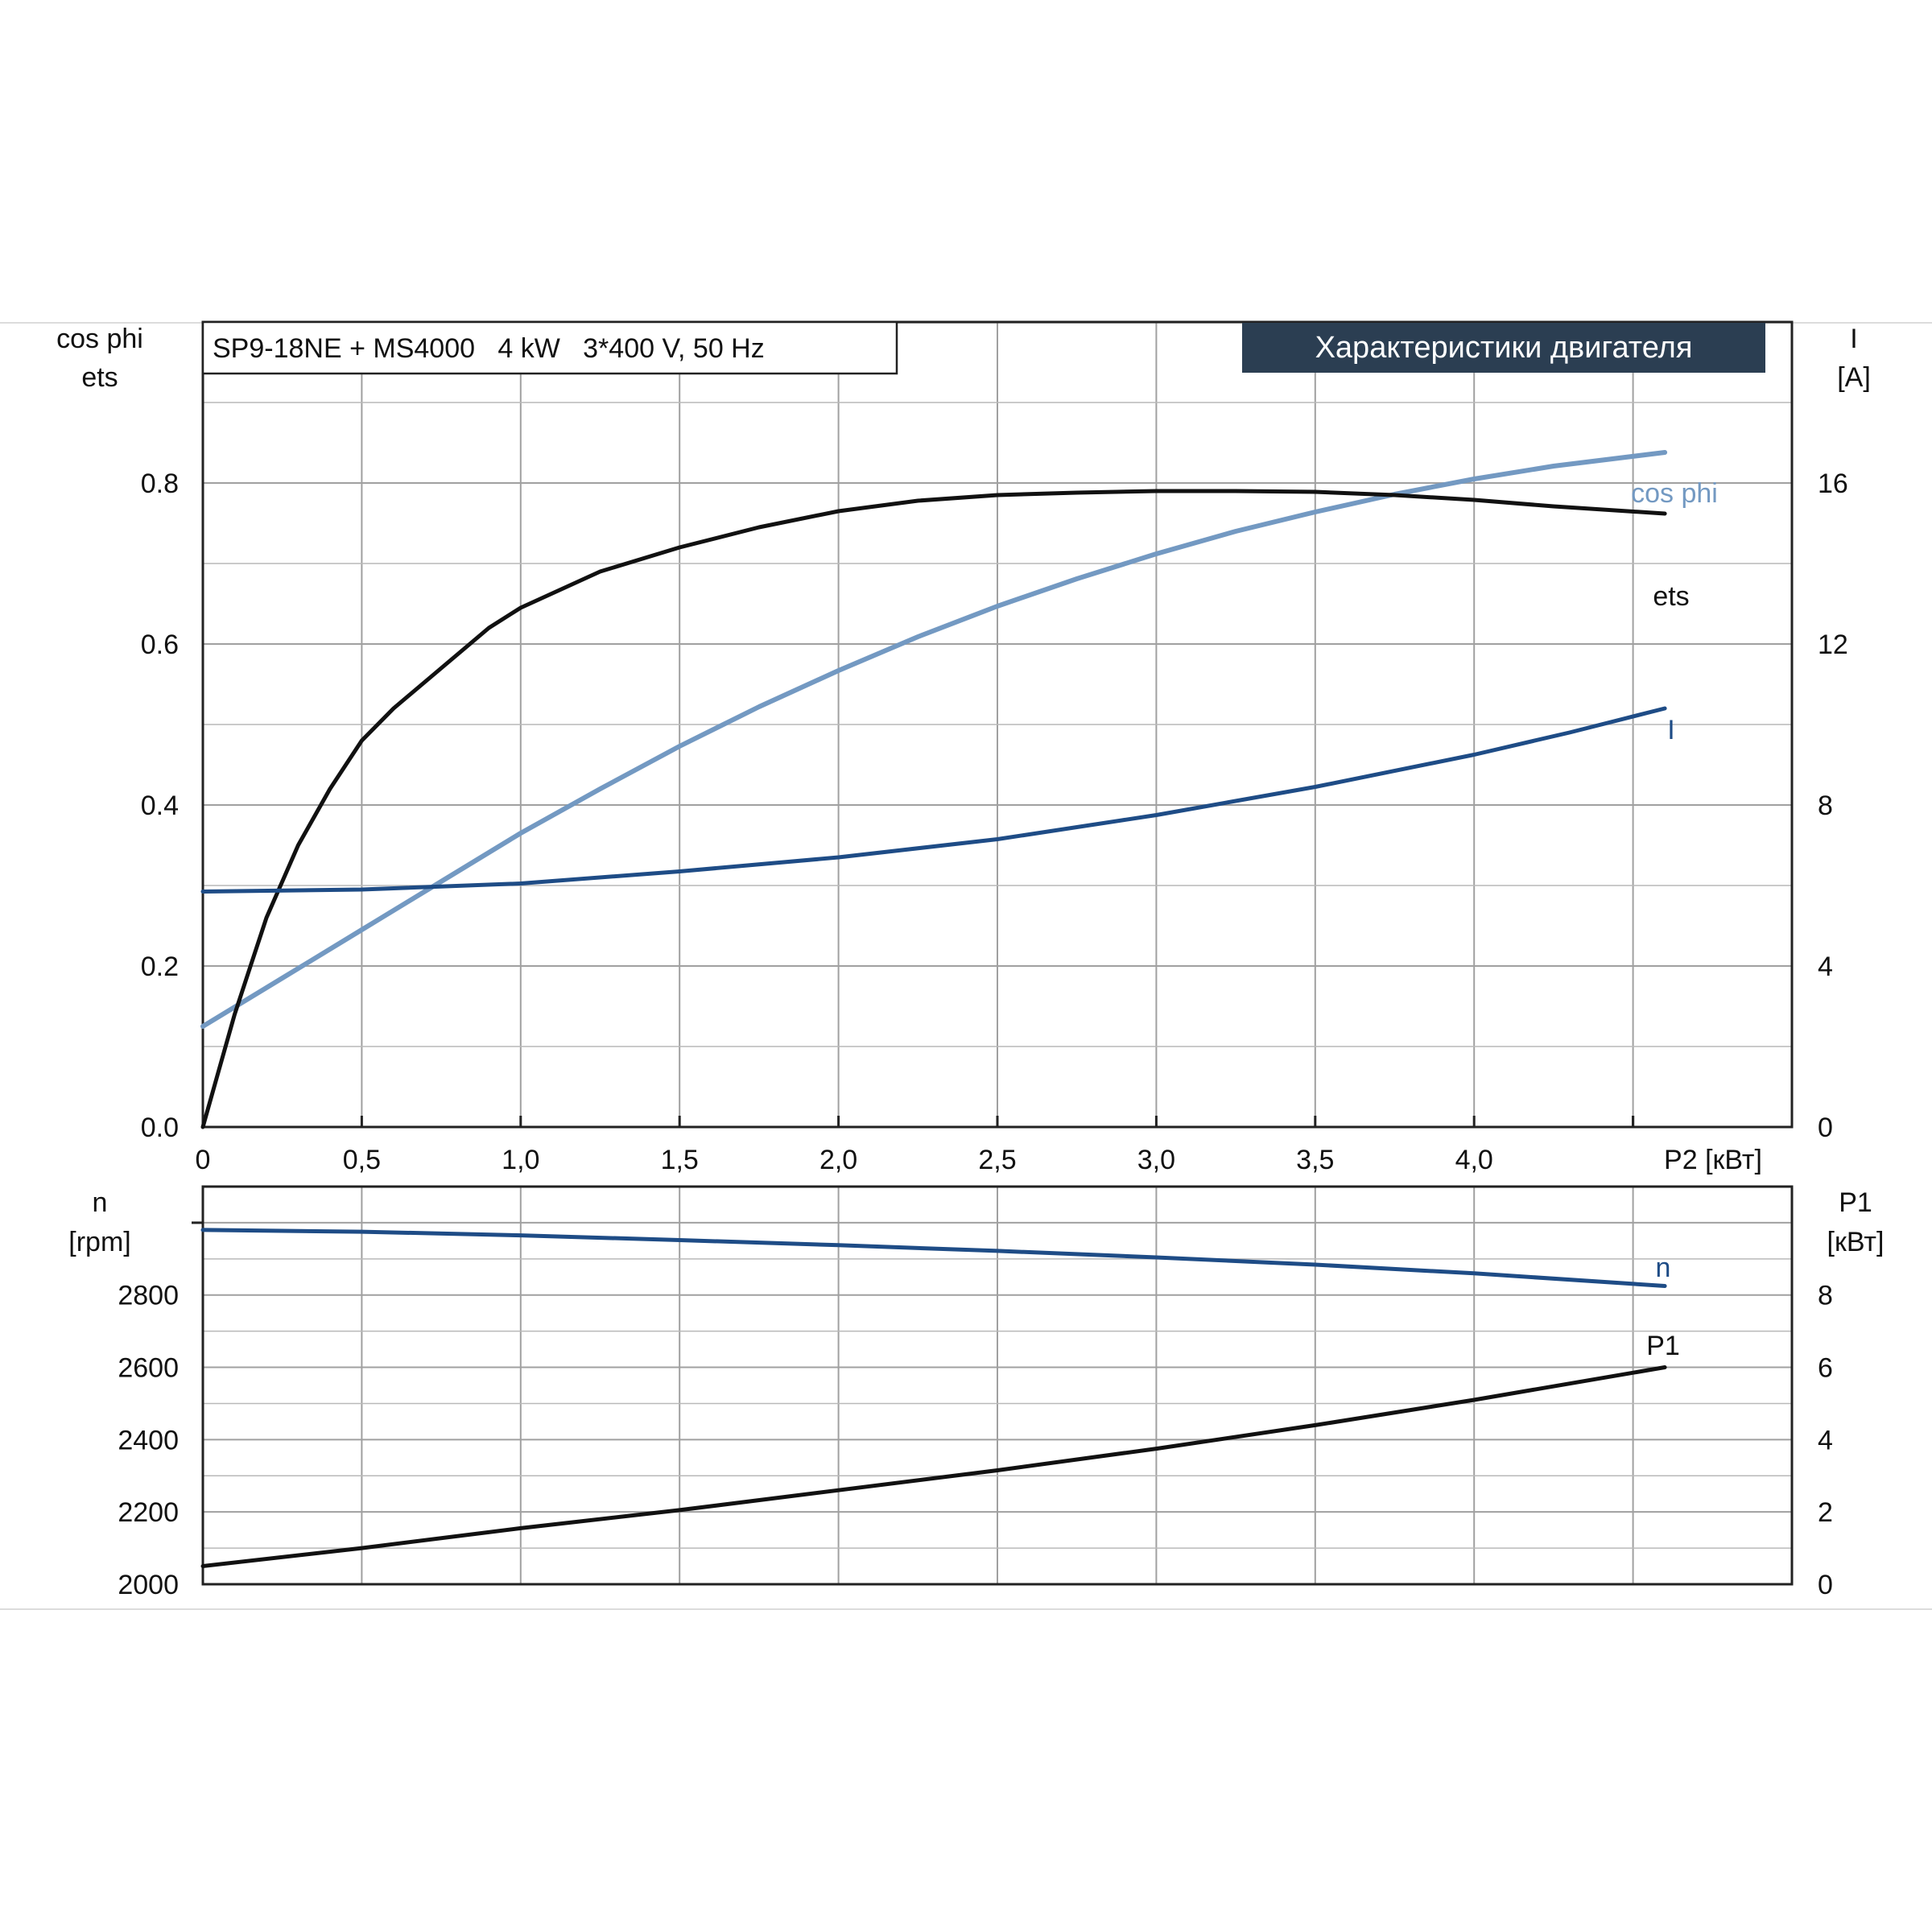 This screenshot has width=1932, height=1932. I want to click on title-badge-text: Характеристики двигателя, so click(1504, 348).